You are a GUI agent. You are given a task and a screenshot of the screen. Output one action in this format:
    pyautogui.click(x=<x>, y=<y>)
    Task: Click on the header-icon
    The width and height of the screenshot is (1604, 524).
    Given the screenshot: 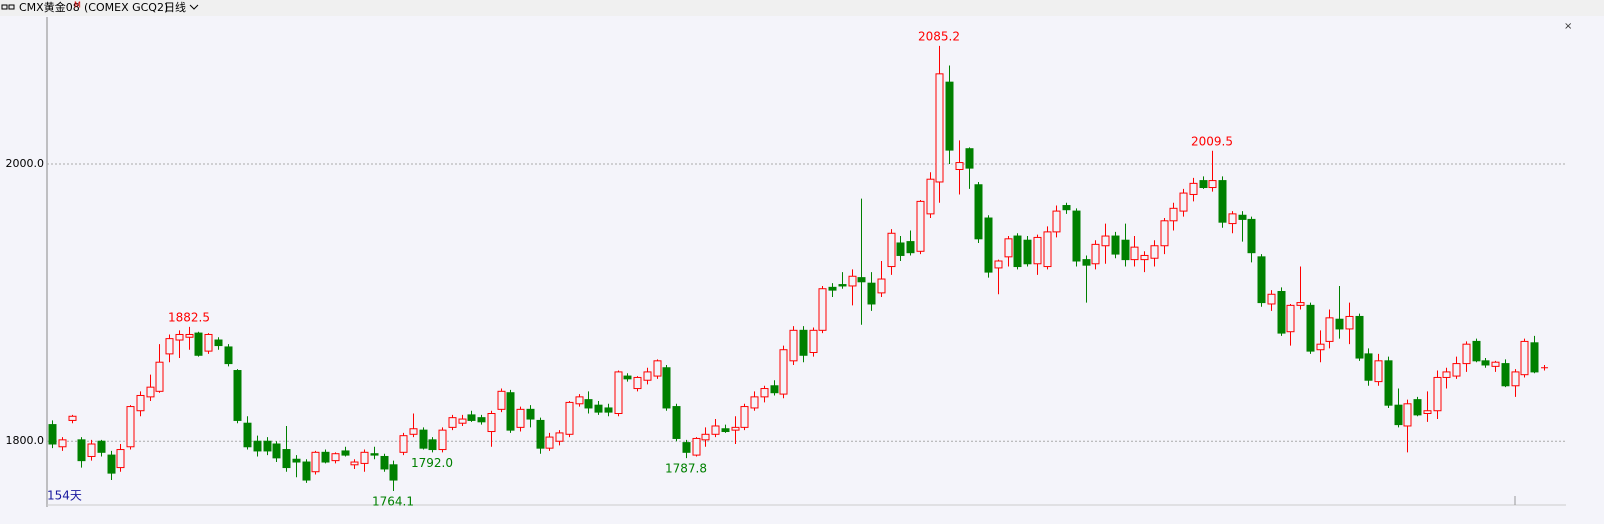 What is the action you would take?
    pyautogui.click(x=8, y=7)
    